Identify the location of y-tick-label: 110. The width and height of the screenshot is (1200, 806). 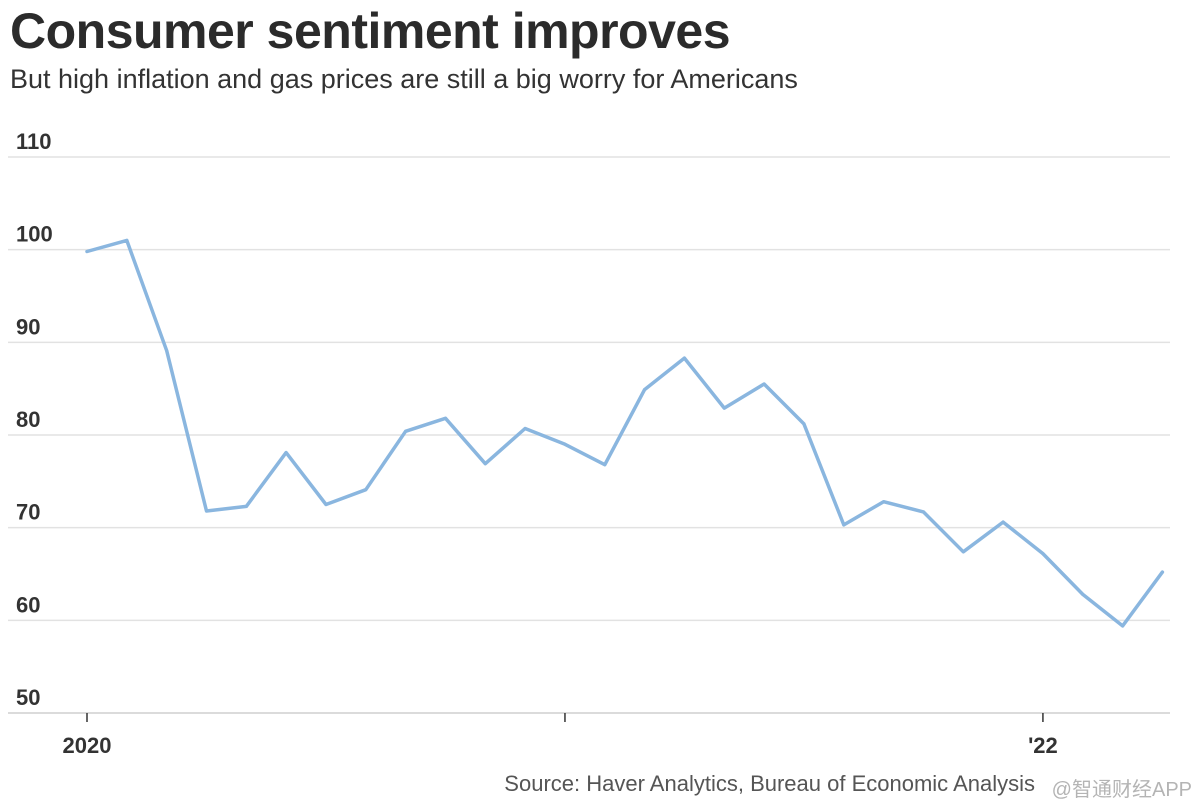
(34, 141).